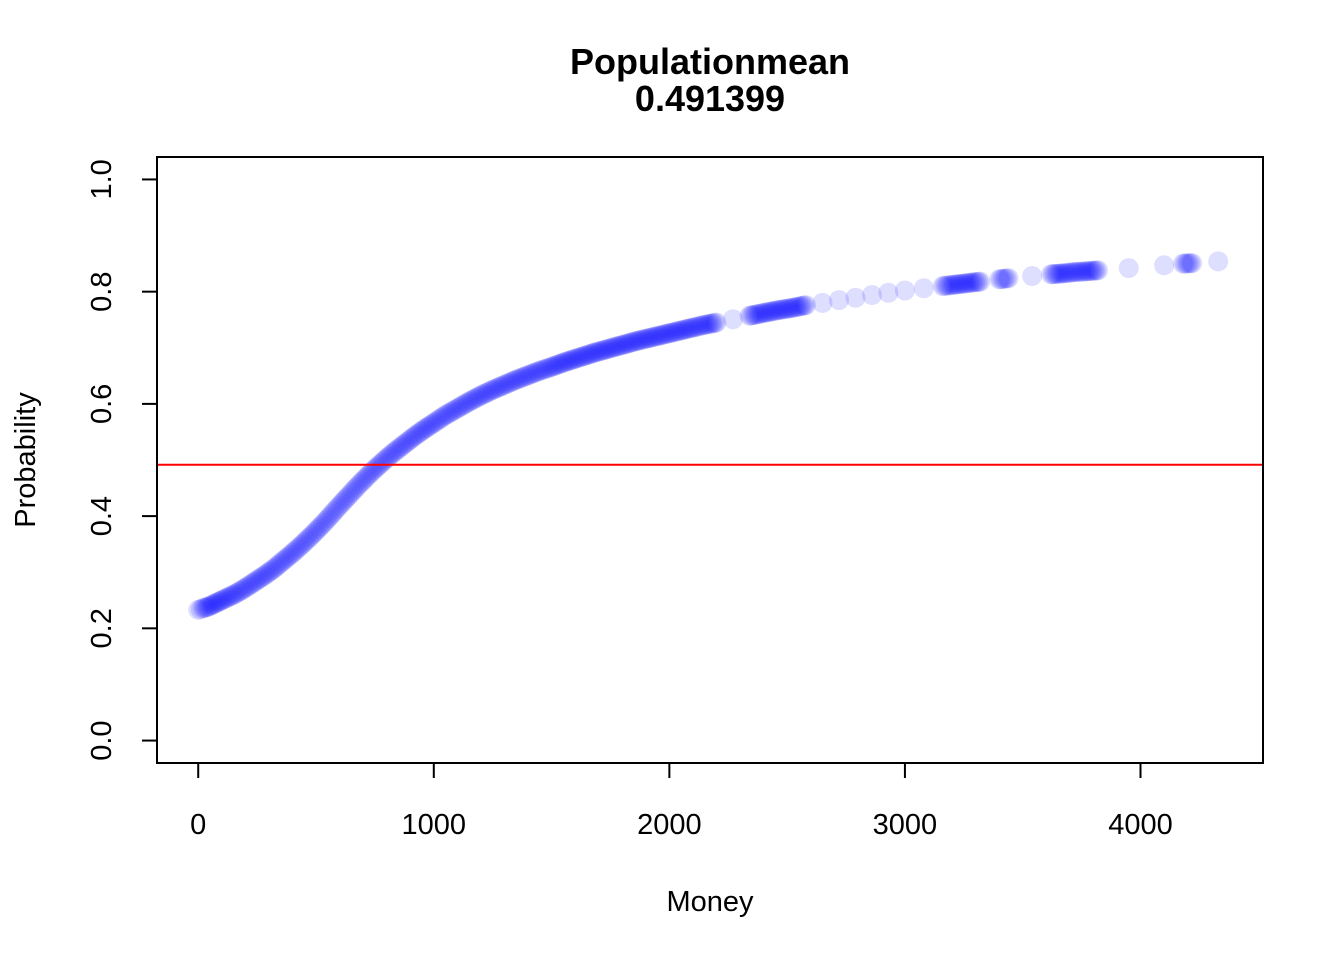 The image size is (1344, 960). What do you see at coordinates (905, 825) in the screenshot?
I see `x-tick-label: 3000` at bounding box center [905, 825].